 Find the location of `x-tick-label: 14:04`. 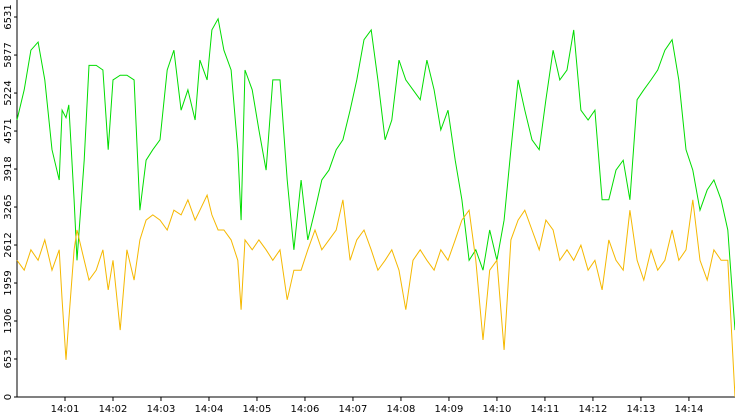

x-tick-label: 14:04 is located at coordinates (209, 409).